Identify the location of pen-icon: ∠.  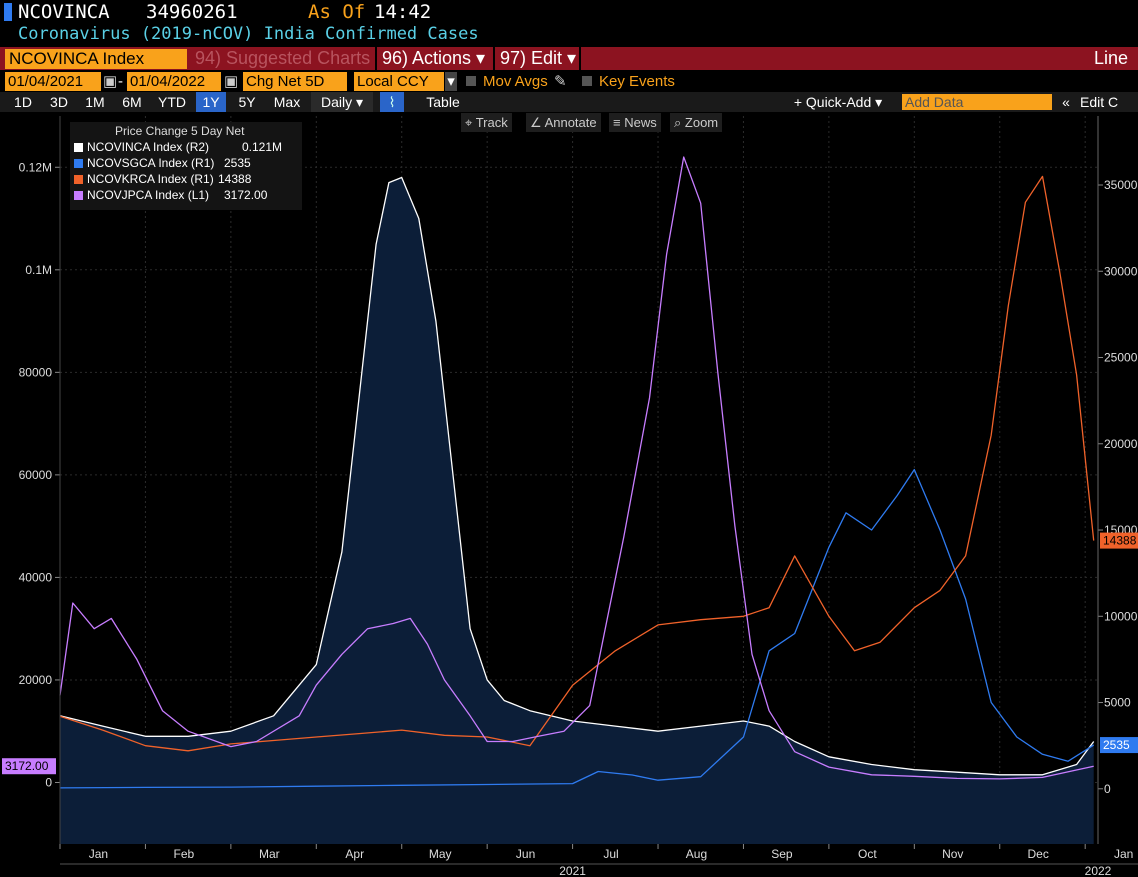
(537, 122).